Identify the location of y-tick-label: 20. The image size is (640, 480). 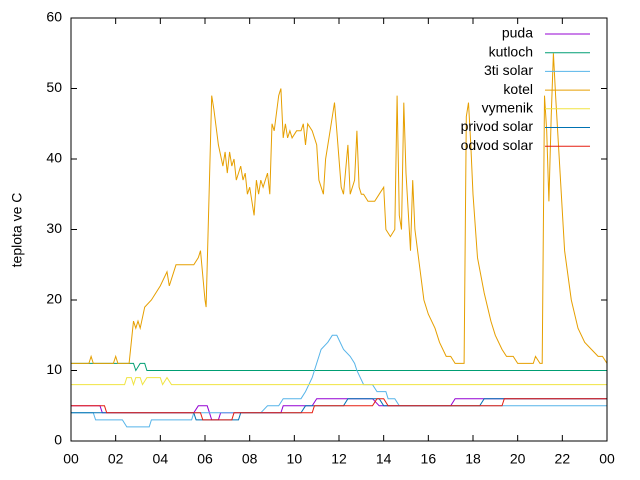
(54, 299).